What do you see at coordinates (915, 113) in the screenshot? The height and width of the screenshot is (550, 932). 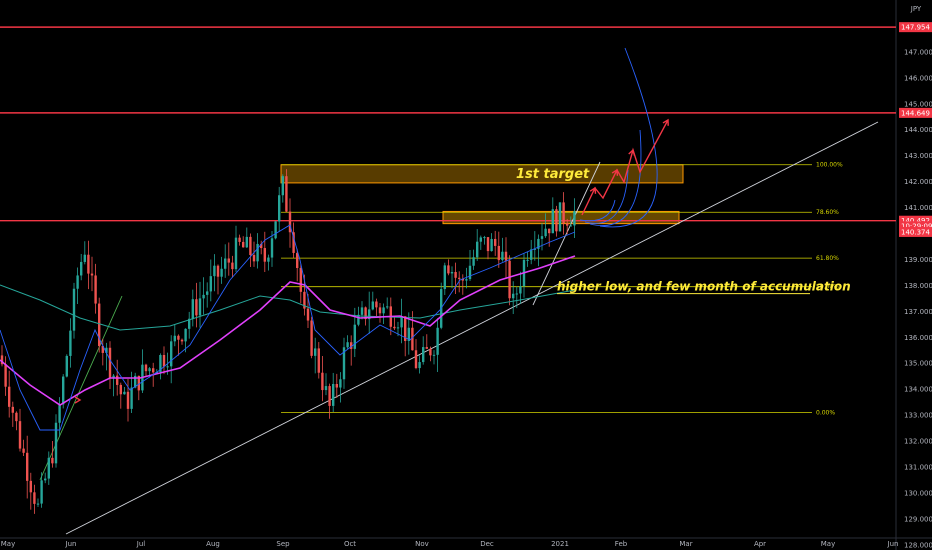 I see `price-tag-label: 144.649` at bounding box center [915, 113].